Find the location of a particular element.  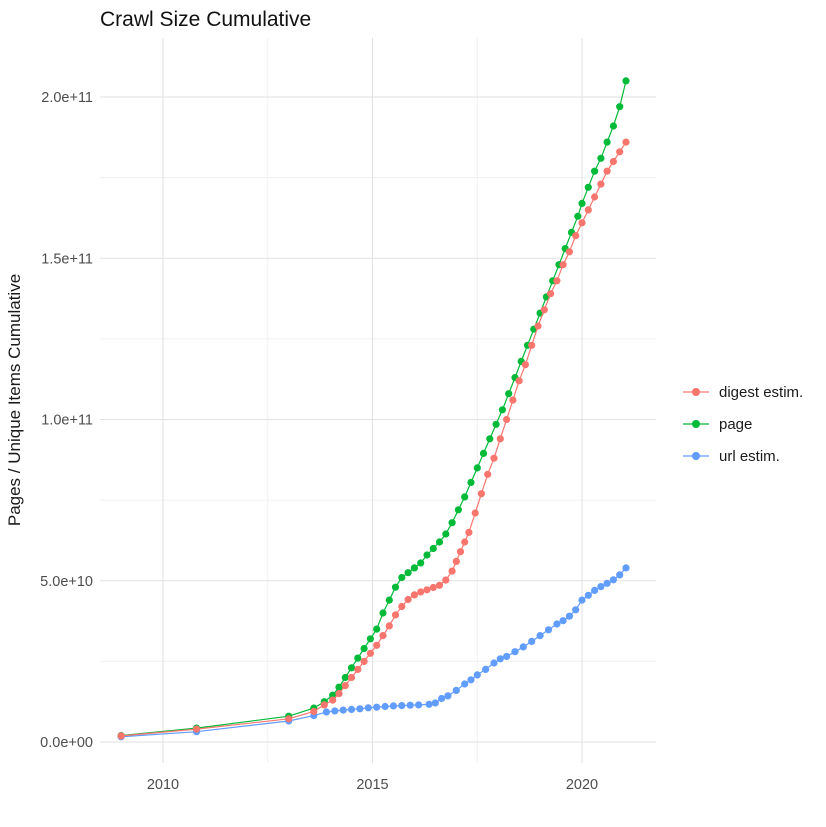

x-tick-label: 2015 is located at coordinates (372, 785).